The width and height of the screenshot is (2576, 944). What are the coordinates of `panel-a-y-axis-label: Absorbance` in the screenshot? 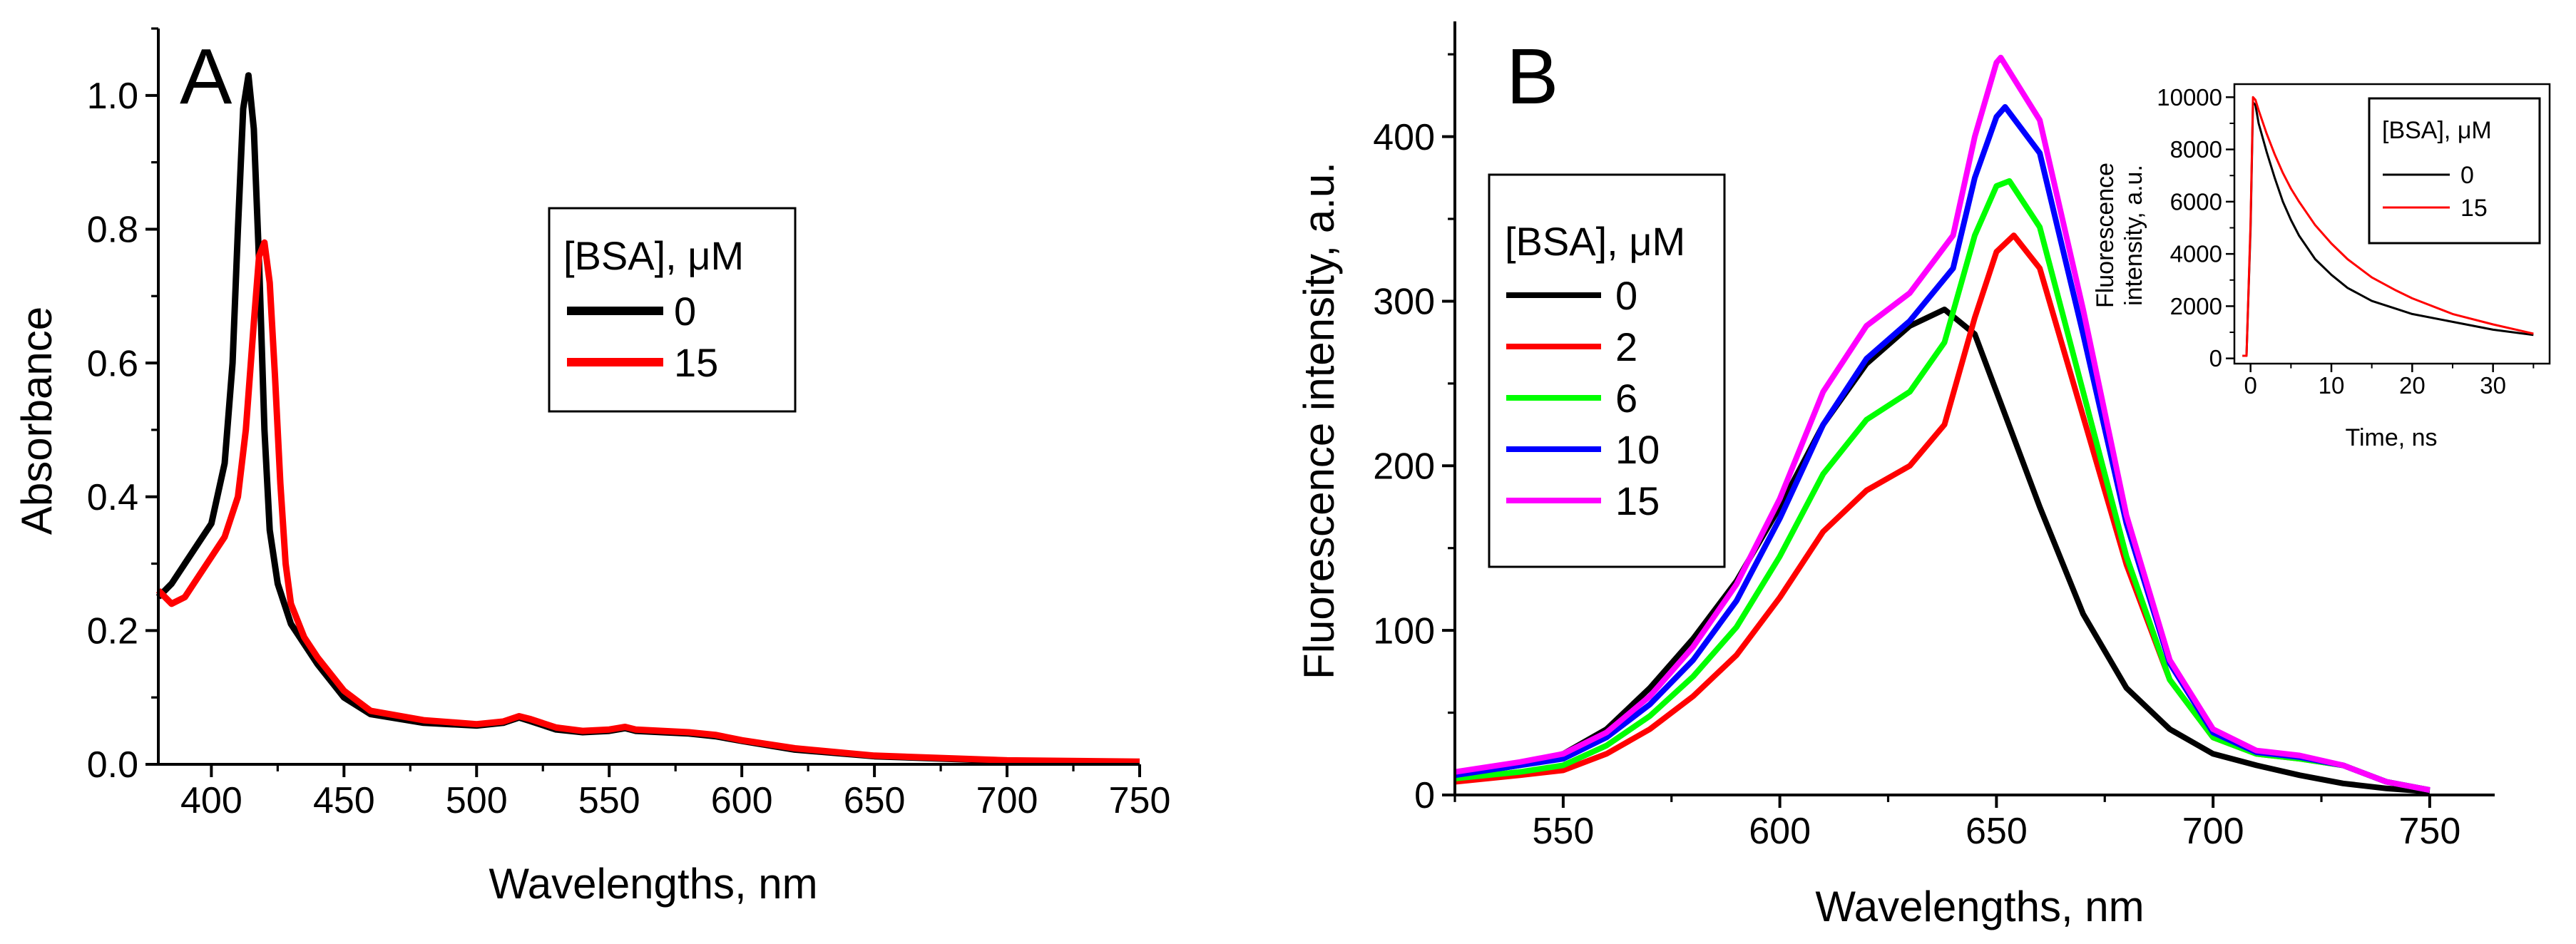 It's located at (37, 421).